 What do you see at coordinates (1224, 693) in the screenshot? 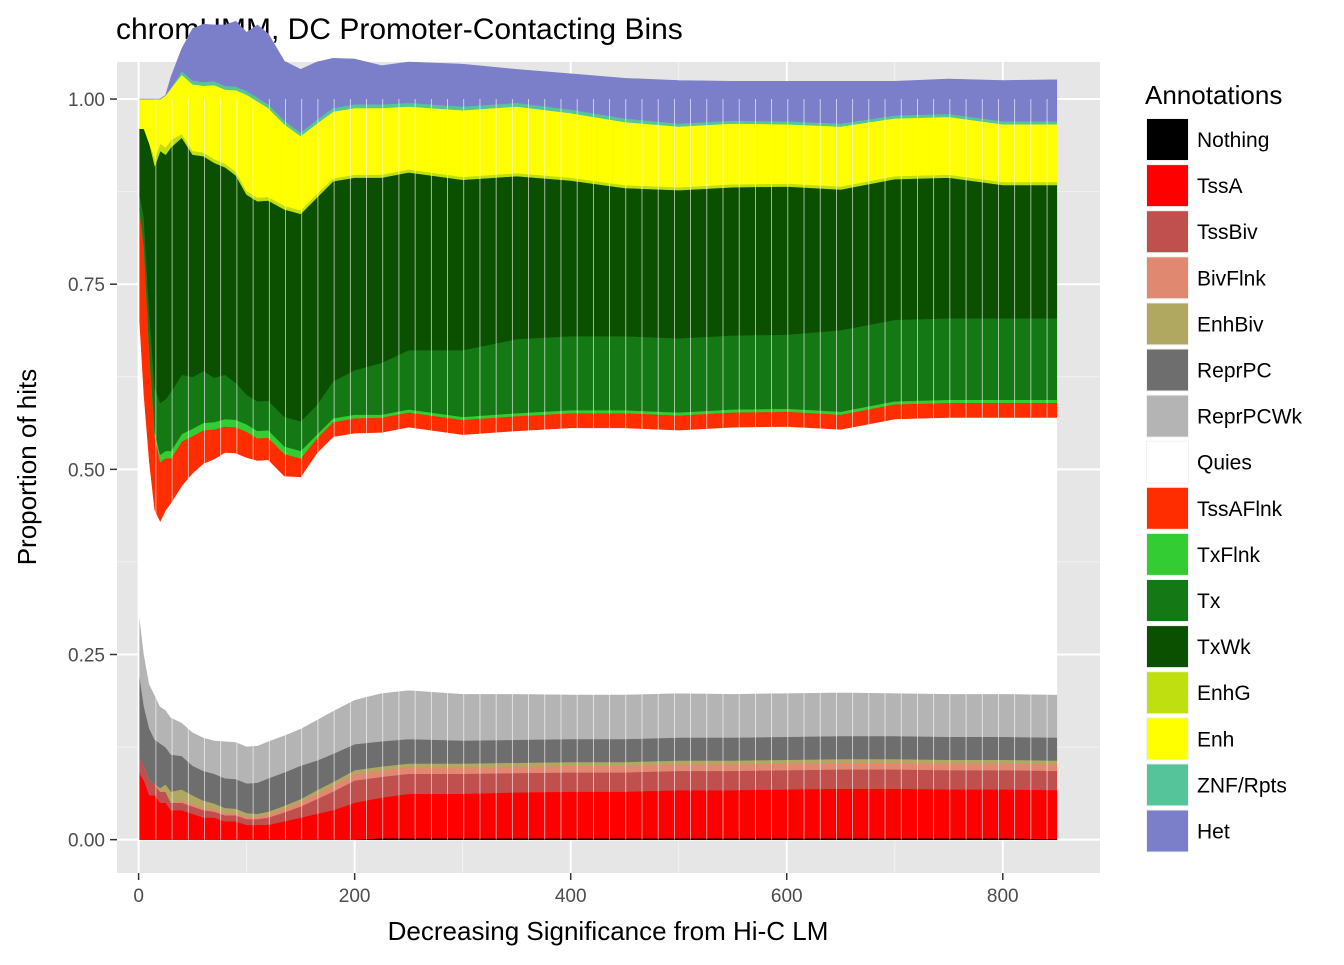
I see `legend-label: EnhG` at bounding box center [1224, 693].